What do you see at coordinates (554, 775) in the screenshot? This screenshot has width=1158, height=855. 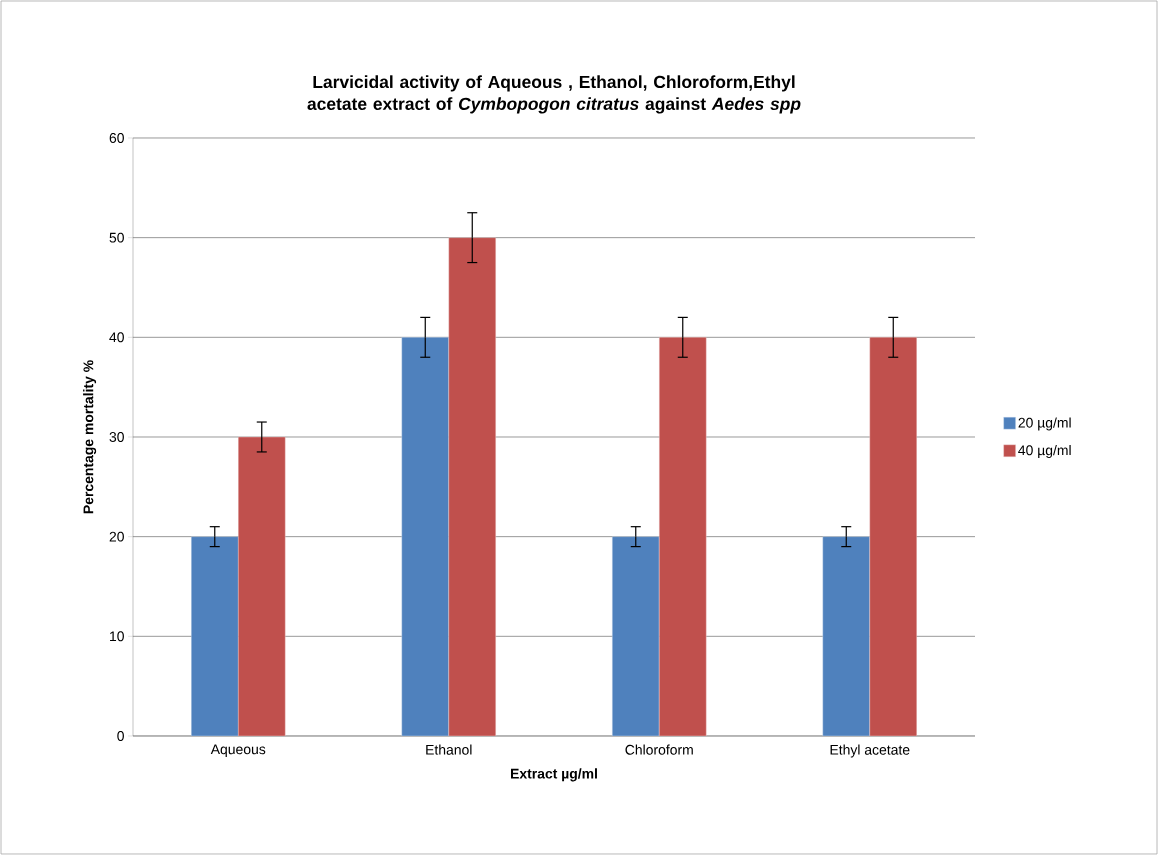 I see `x-axis-title: Extract µg/ml` at bounding box center [554, 775].